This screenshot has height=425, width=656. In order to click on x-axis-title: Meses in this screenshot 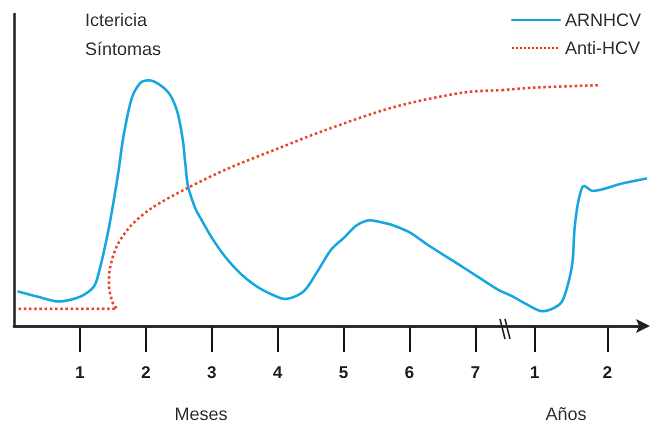, I will do `click(201, 414)`.